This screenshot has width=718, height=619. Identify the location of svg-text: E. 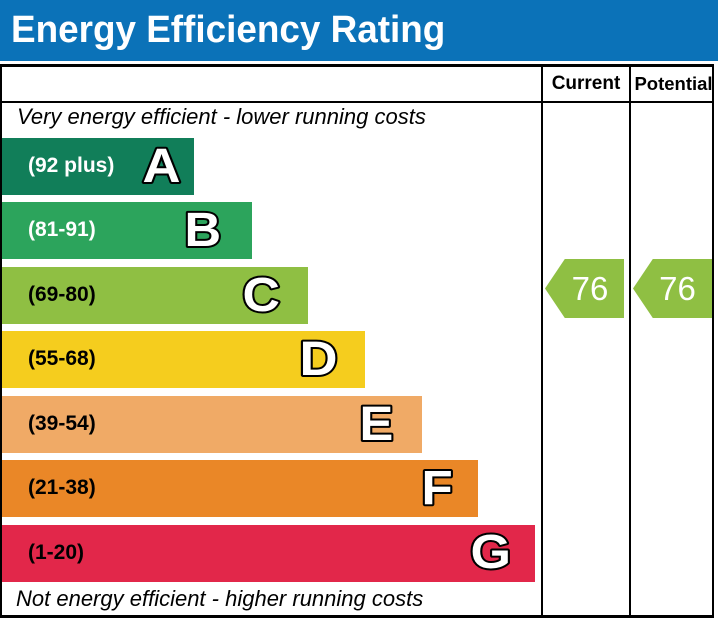
(377, 424).